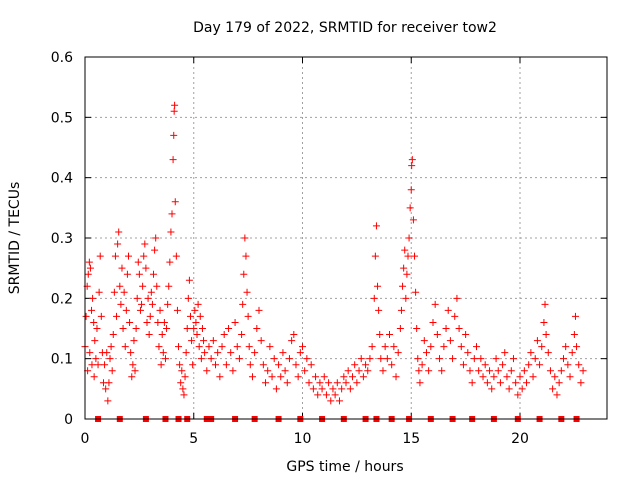 The height and width of the screenshot is (480, 640). Describe the element at coordinates (193, 439) in the screenshot. I see `x-tick-label: 5` at that location.